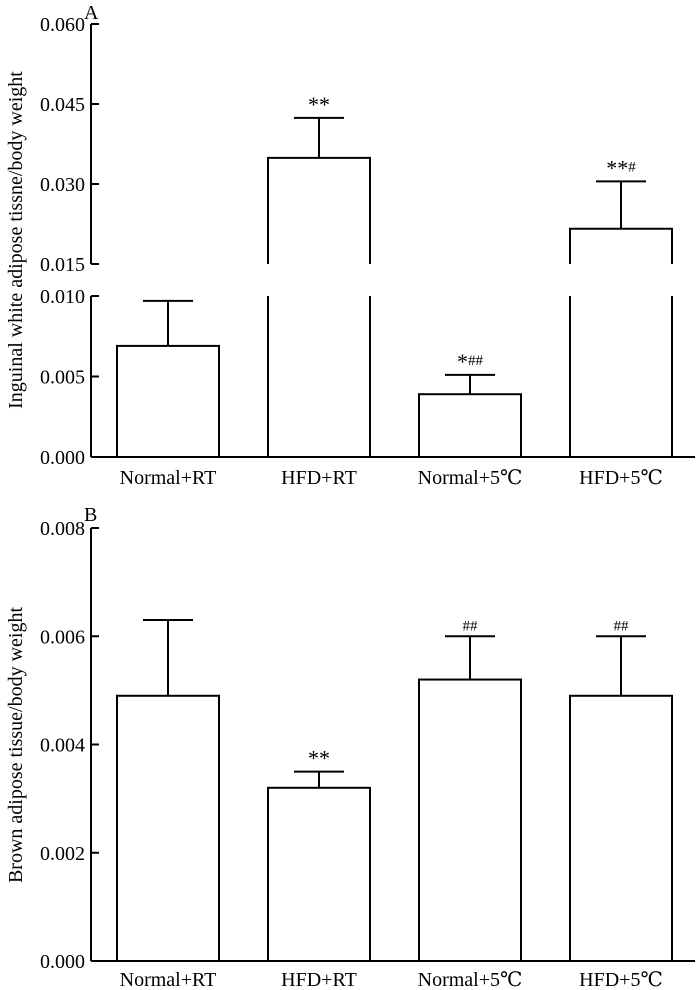 This screenshot has height=990, width=700. I want to click on significance-hashes: #, so click(632, 167).